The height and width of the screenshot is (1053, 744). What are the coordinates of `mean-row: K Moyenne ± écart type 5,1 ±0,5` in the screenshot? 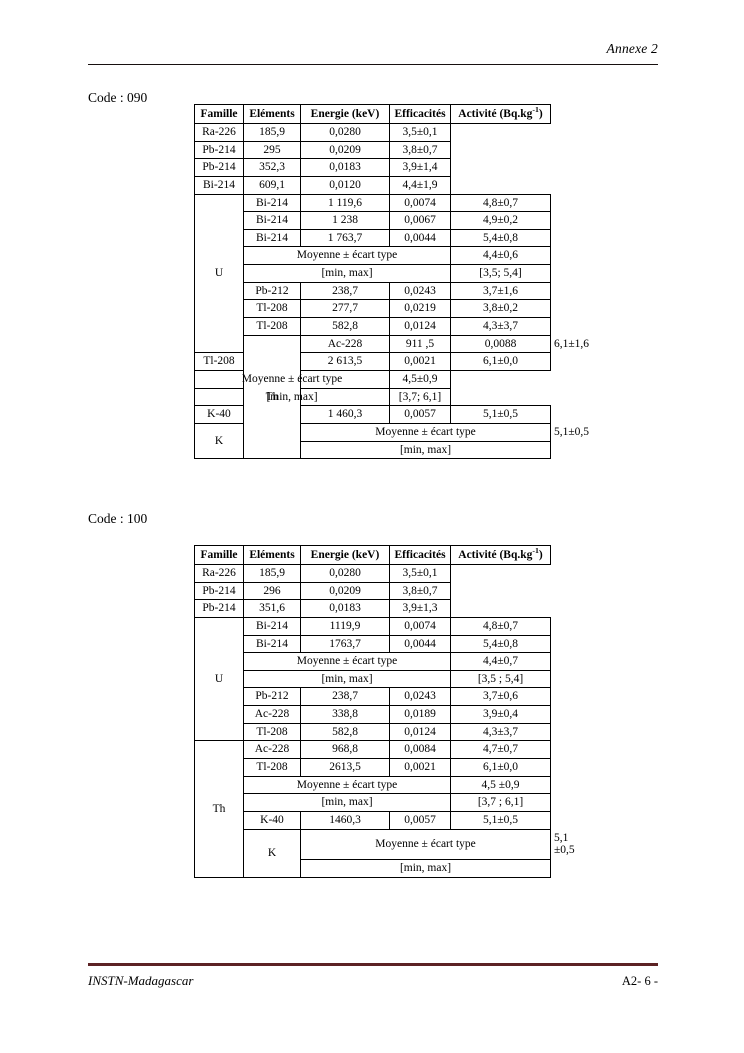 It's located at (385, 853).